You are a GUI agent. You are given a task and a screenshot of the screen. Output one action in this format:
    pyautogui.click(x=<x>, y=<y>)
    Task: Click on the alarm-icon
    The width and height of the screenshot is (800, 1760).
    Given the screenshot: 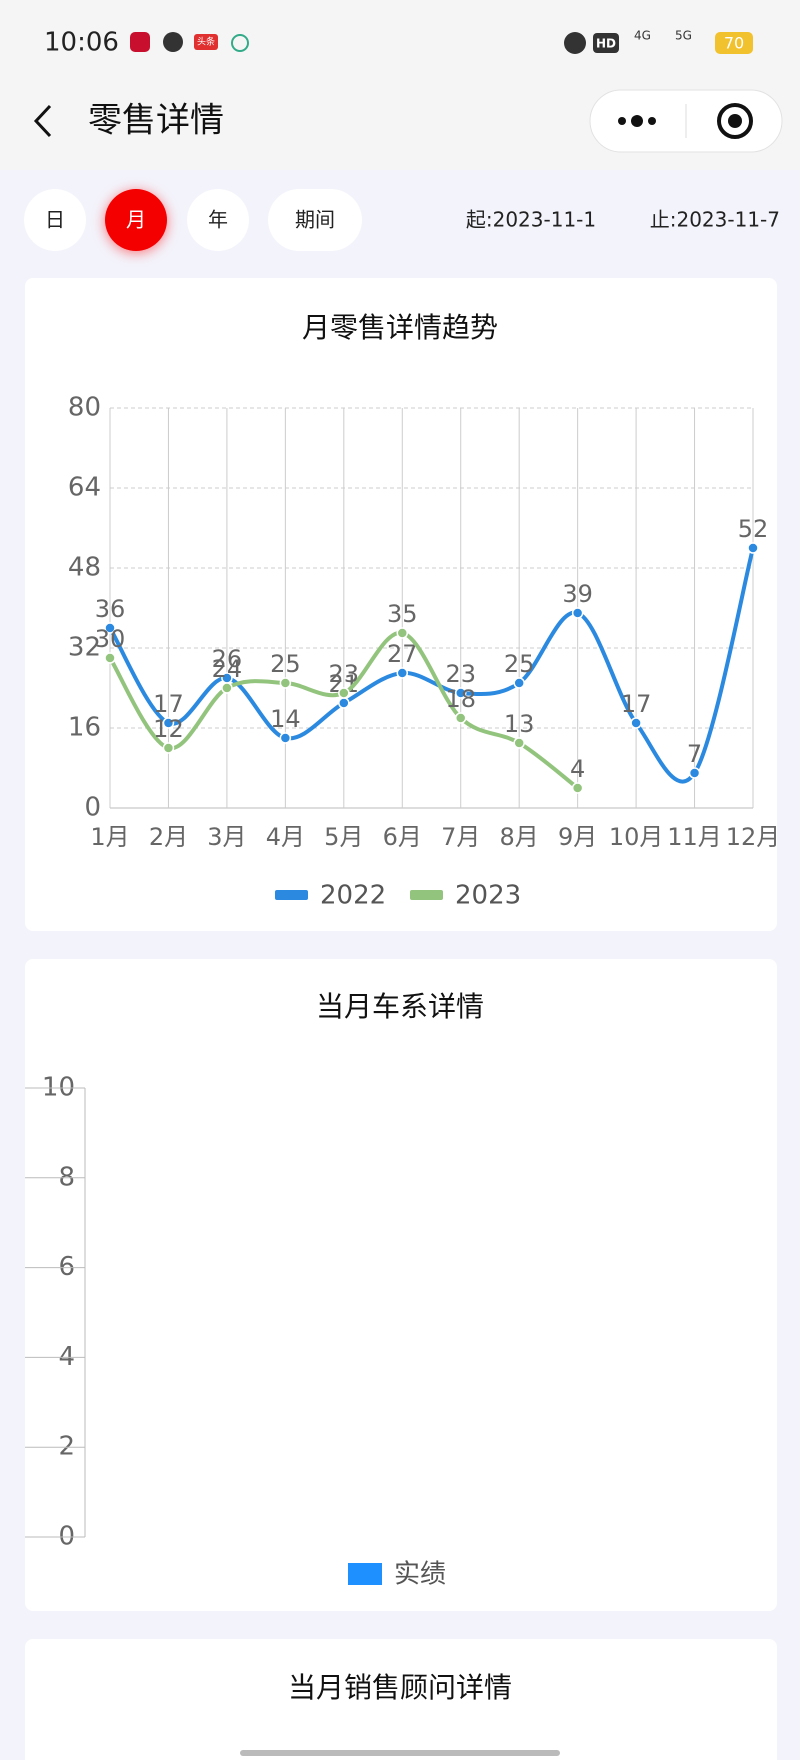 What is the action you would take?
    pyautogui.click(x=575, y=43)
    